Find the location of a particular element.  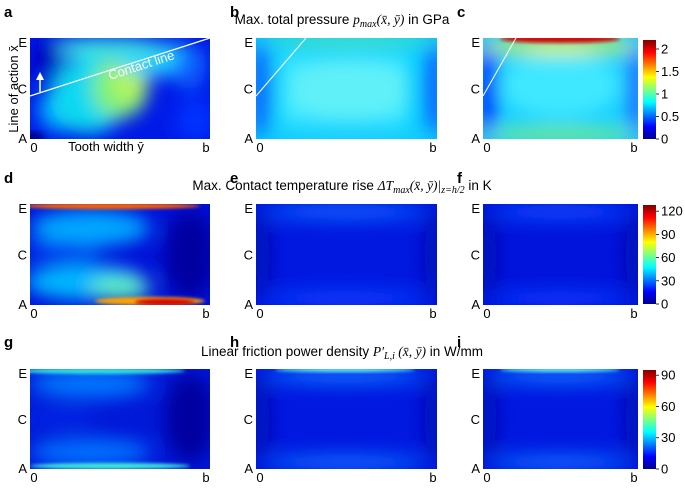

heatmap-panel-e is located at coordinates (346, 254).